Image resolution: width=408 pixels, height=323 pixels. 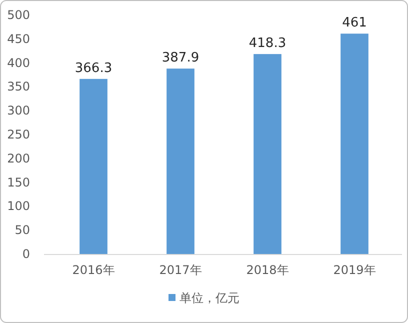 I want to click on x-tick-label: 2018年, so click(x=267, y=270).